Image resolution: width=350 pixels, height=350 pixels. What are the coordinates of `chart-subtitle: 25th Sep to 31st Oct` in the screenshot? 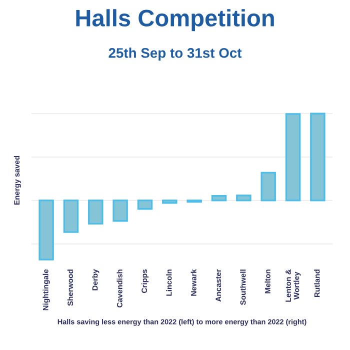 It's located at (175, 54).